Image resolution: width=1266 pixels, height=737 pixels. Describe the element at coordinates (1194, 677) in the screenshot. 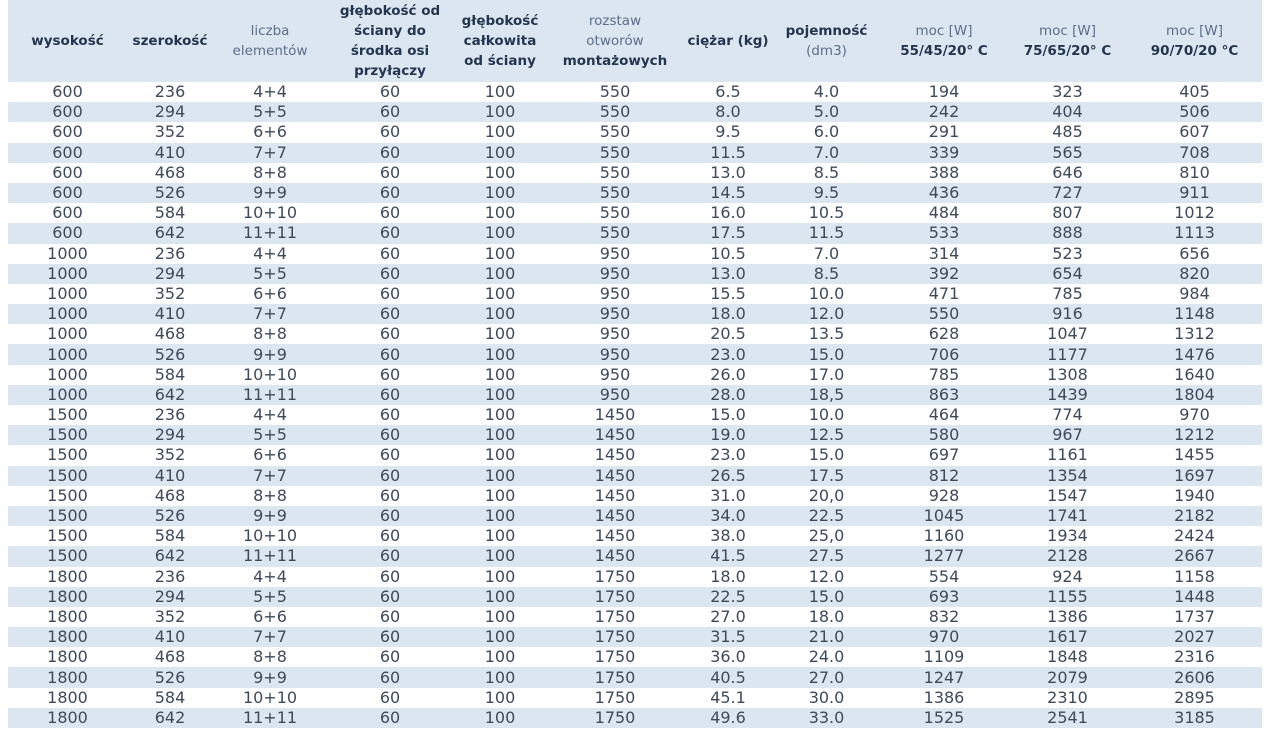

I see `table-cell: 2606` at that location.